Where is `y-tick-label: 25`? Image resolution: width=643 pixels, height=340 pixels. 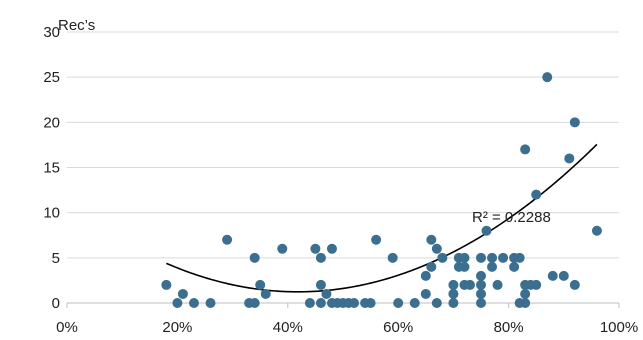
y-tick-label: 25 is located at coordinates (51, 77).